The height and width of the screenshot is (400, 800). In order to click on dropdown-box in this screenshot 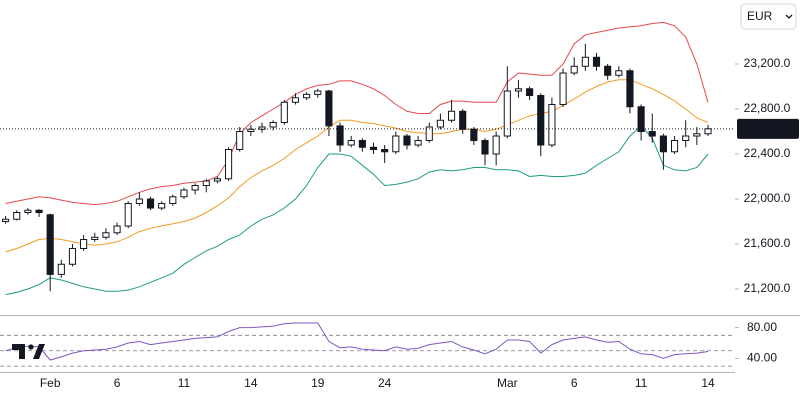, I will do `click(768, 16)`.